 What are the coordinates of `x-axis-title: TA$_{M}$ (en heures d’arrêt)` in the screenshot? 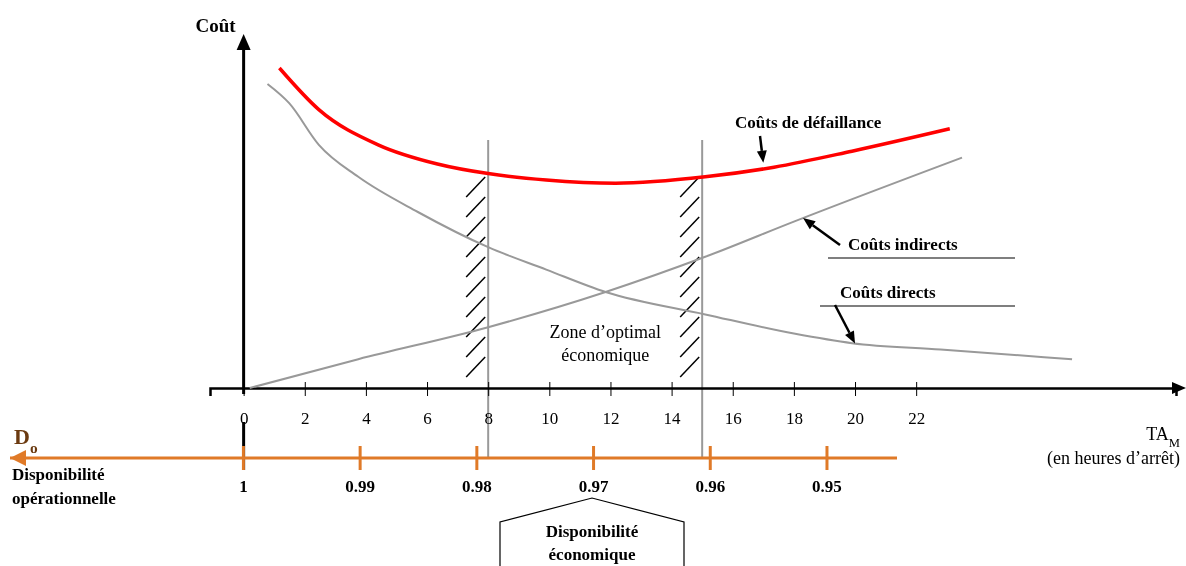 It's located at (1113, 446).